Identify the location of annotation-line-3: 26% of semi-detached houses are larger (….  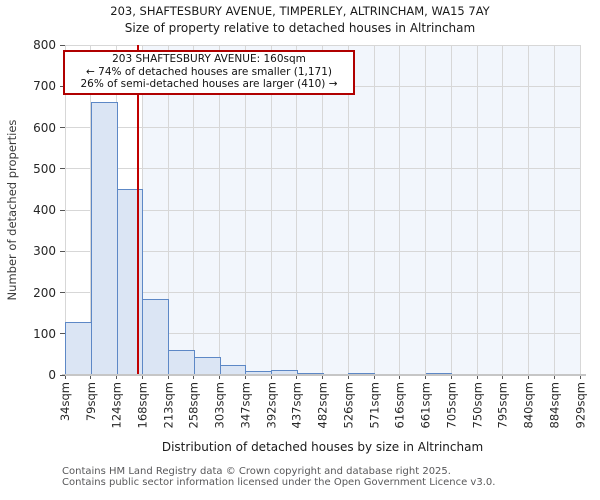
(209, 84).